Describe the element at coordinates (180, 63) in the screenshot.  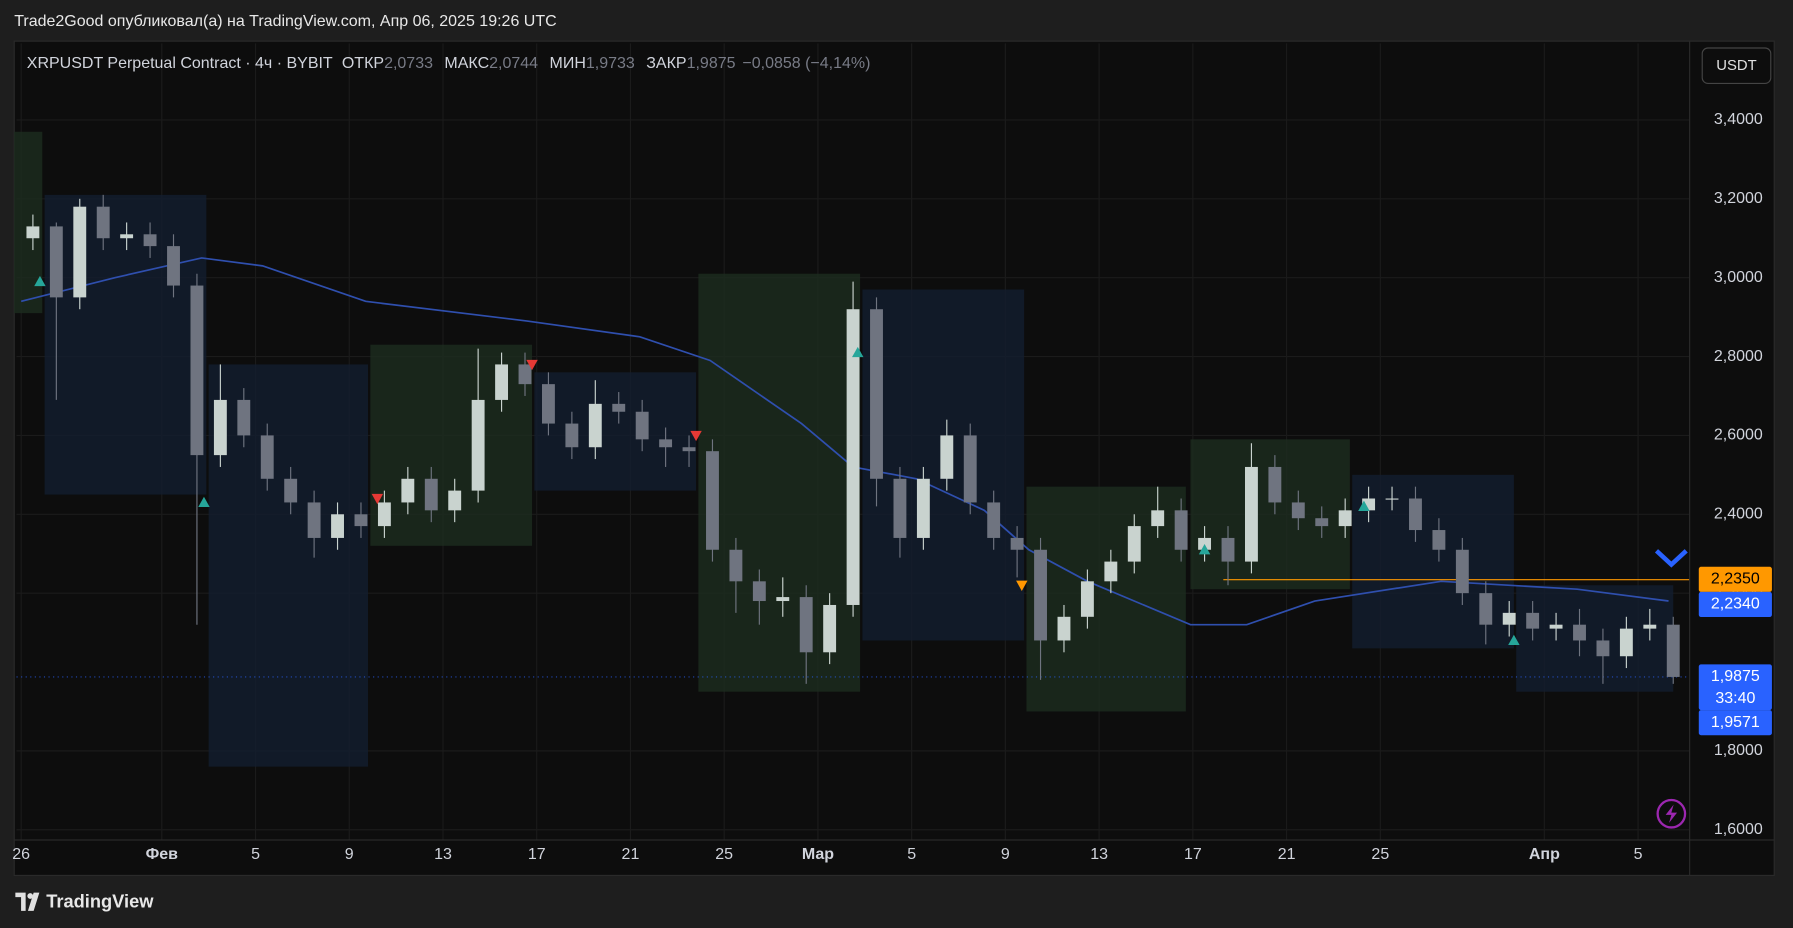
I see `legend-title: XRPUSDT Perpetual Contract · 4ч · BYBIT` at that location.